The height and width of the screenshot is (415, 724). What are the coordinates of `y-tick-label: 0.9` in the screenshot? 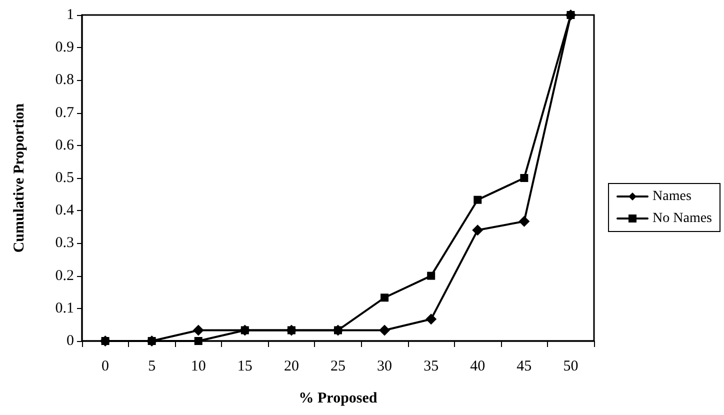 It's located at (64, 48).